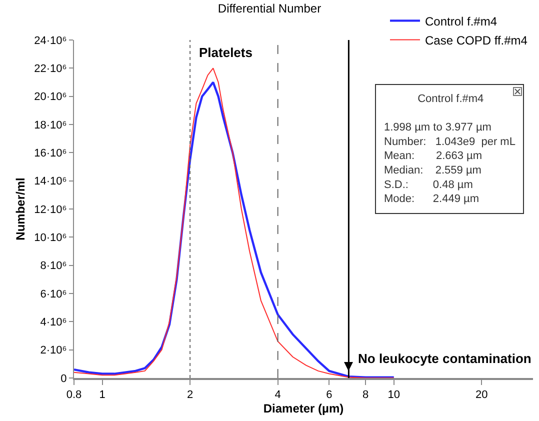 Image resolution: width=539 pixels, height=421 pixels. Describe the element at coordinates (445, 358) in the screenshot. I see `annotation: No leukocyte contamination` at that location.